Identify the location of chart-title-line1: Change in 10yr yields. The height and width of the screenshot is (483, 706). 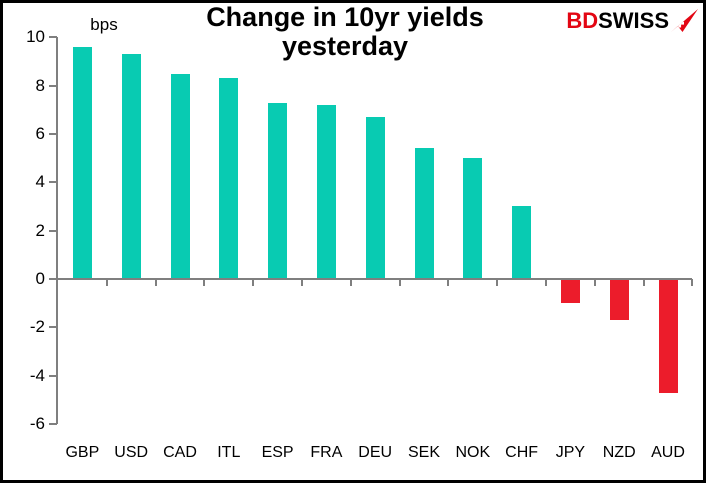
(345, 17).